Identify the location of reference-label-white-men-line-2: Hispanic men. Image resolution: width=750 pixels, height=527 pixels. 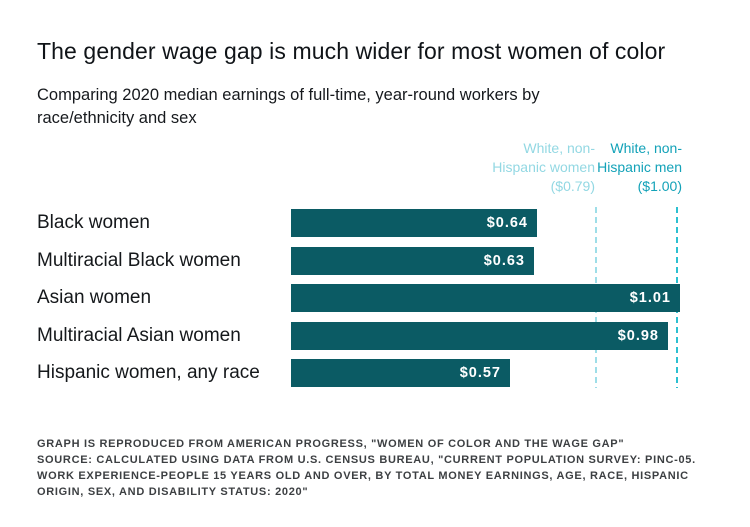
(639, 167).